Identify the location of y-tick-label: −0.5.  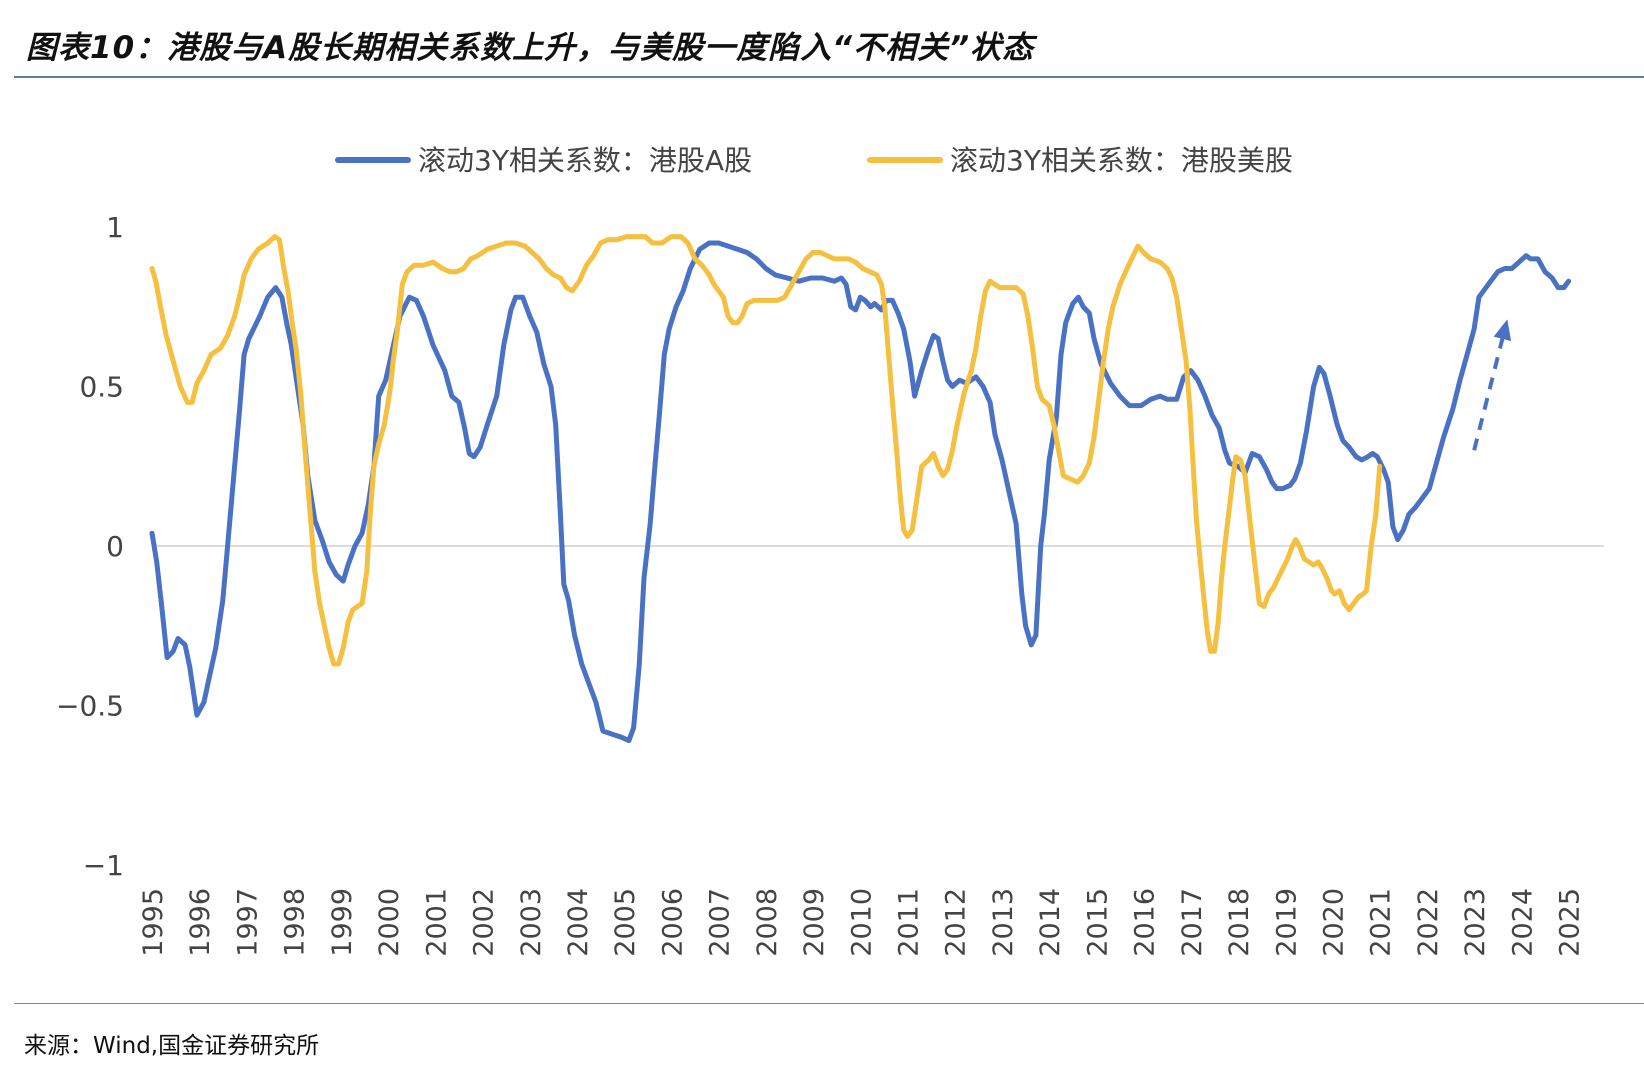
(90, 706).